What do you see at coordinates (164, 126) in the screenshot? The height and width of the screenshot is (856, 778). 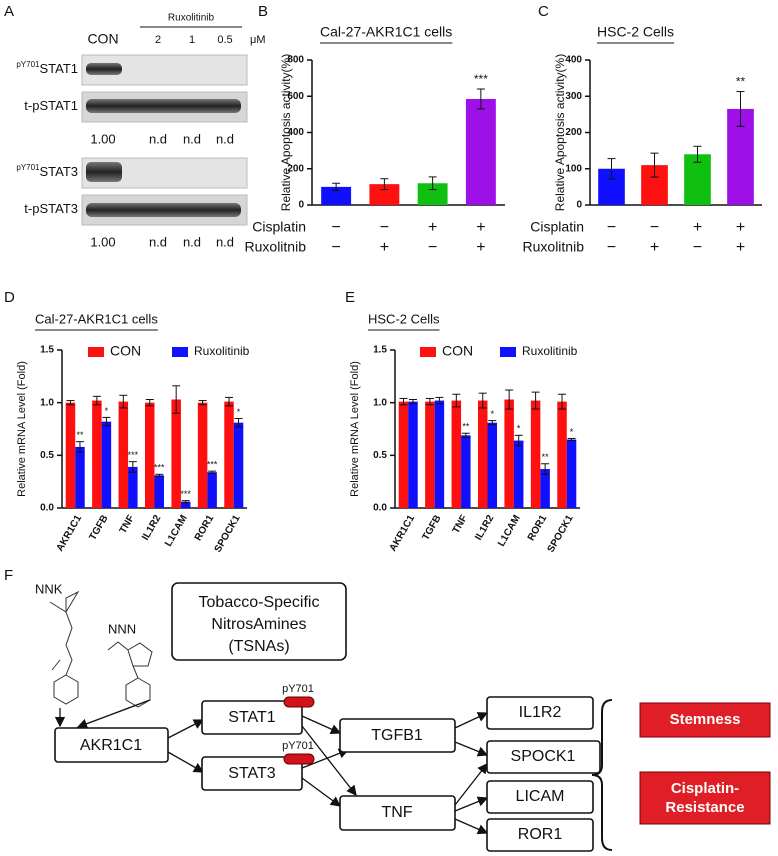 I see `western-blot` at bounding box center [164, 126].